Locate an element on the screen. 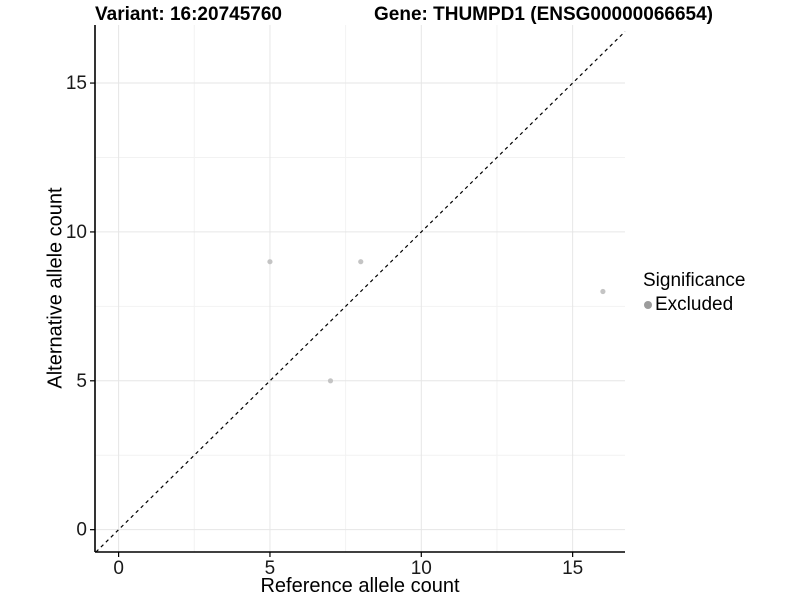 The width and height of the screenshot is (800, 600). x-tick-label: 15 is located at coordinates (572, 568).